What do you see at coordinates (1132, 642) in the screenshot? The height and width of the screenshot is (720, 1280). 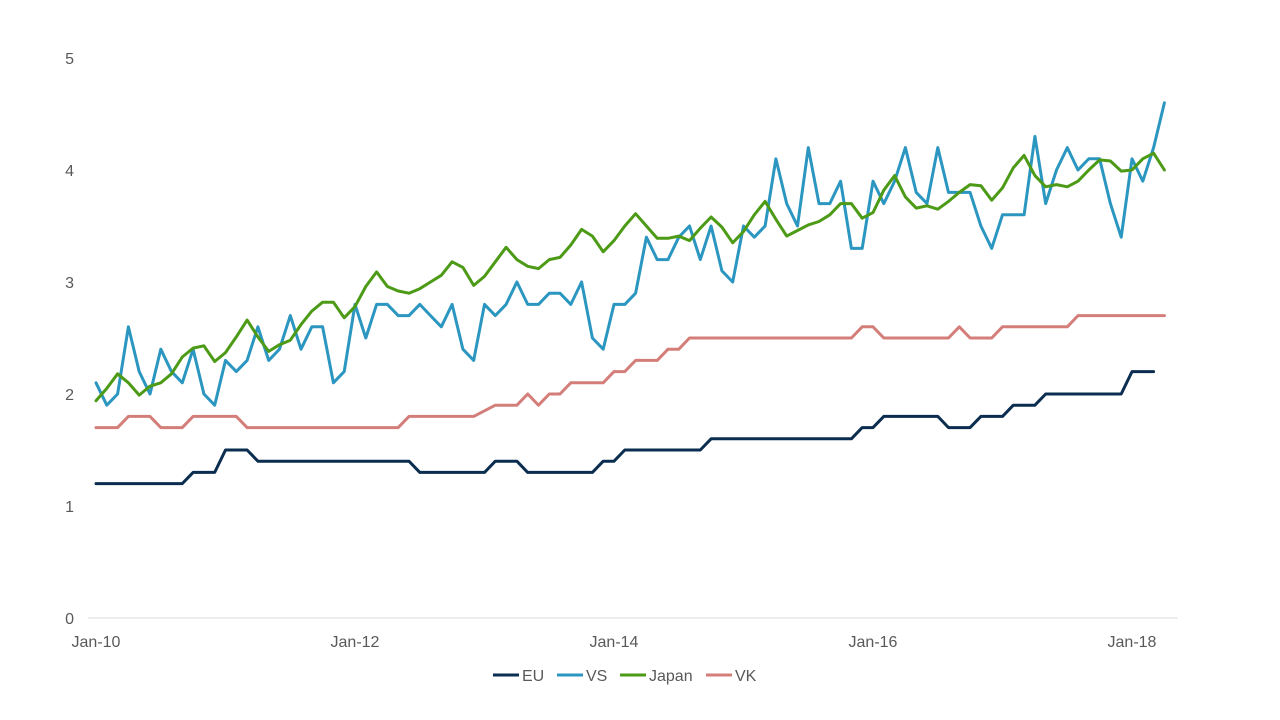 I see `x-tick-label: Jan-18` at bounding box center [1132, 642].